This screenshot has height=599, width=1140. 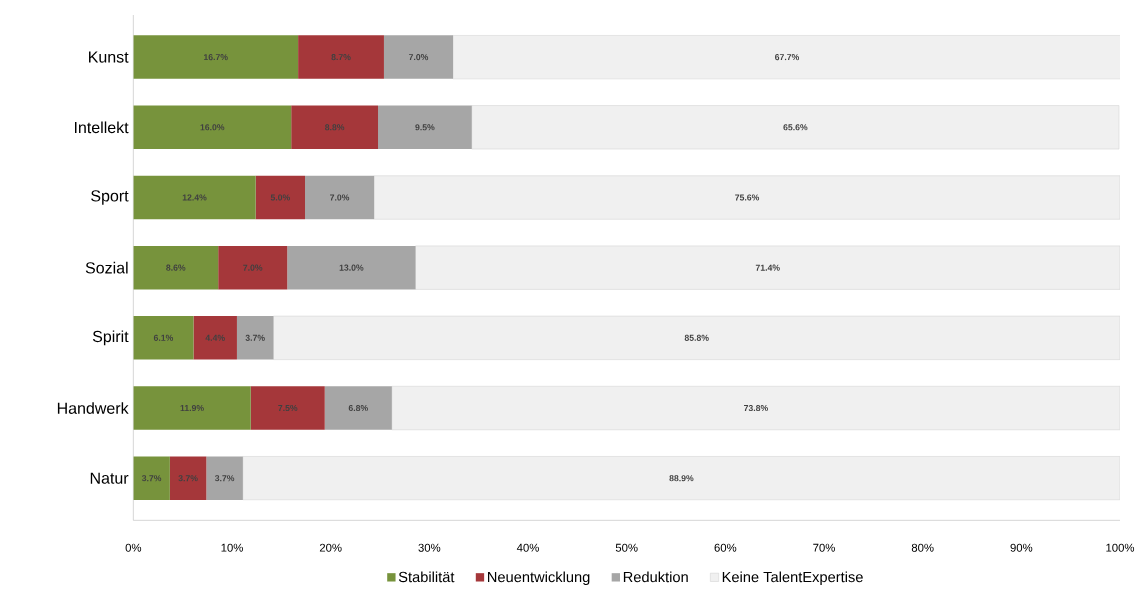 I want to click on data-label: 6.8%, so click(x=358, y=408).